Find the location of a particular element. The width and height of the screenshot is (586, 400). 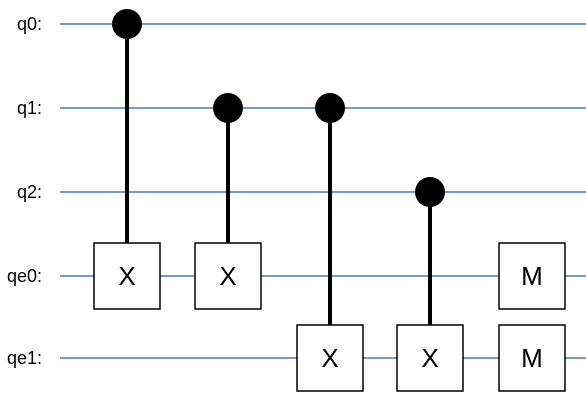

wire-labels-layer: q0: q1: q2: qe0: qe1: is located at coordinates (24, 191).